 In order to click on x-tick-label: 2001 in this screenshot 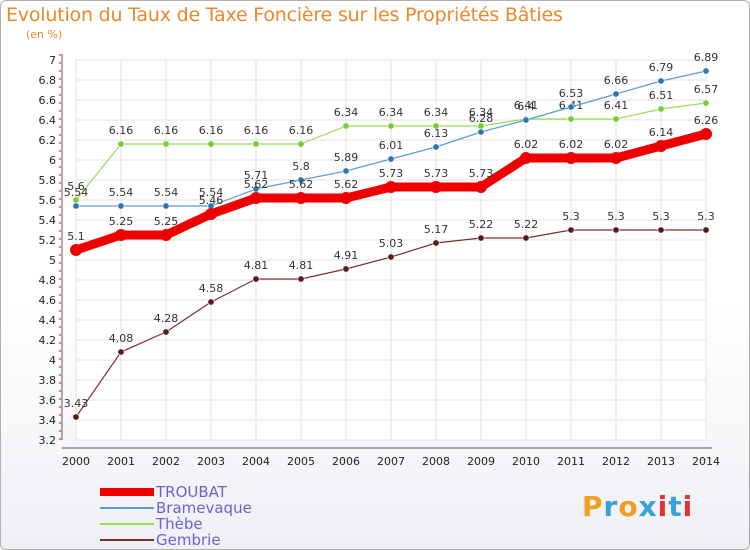, I will do `click(121, 461)`.